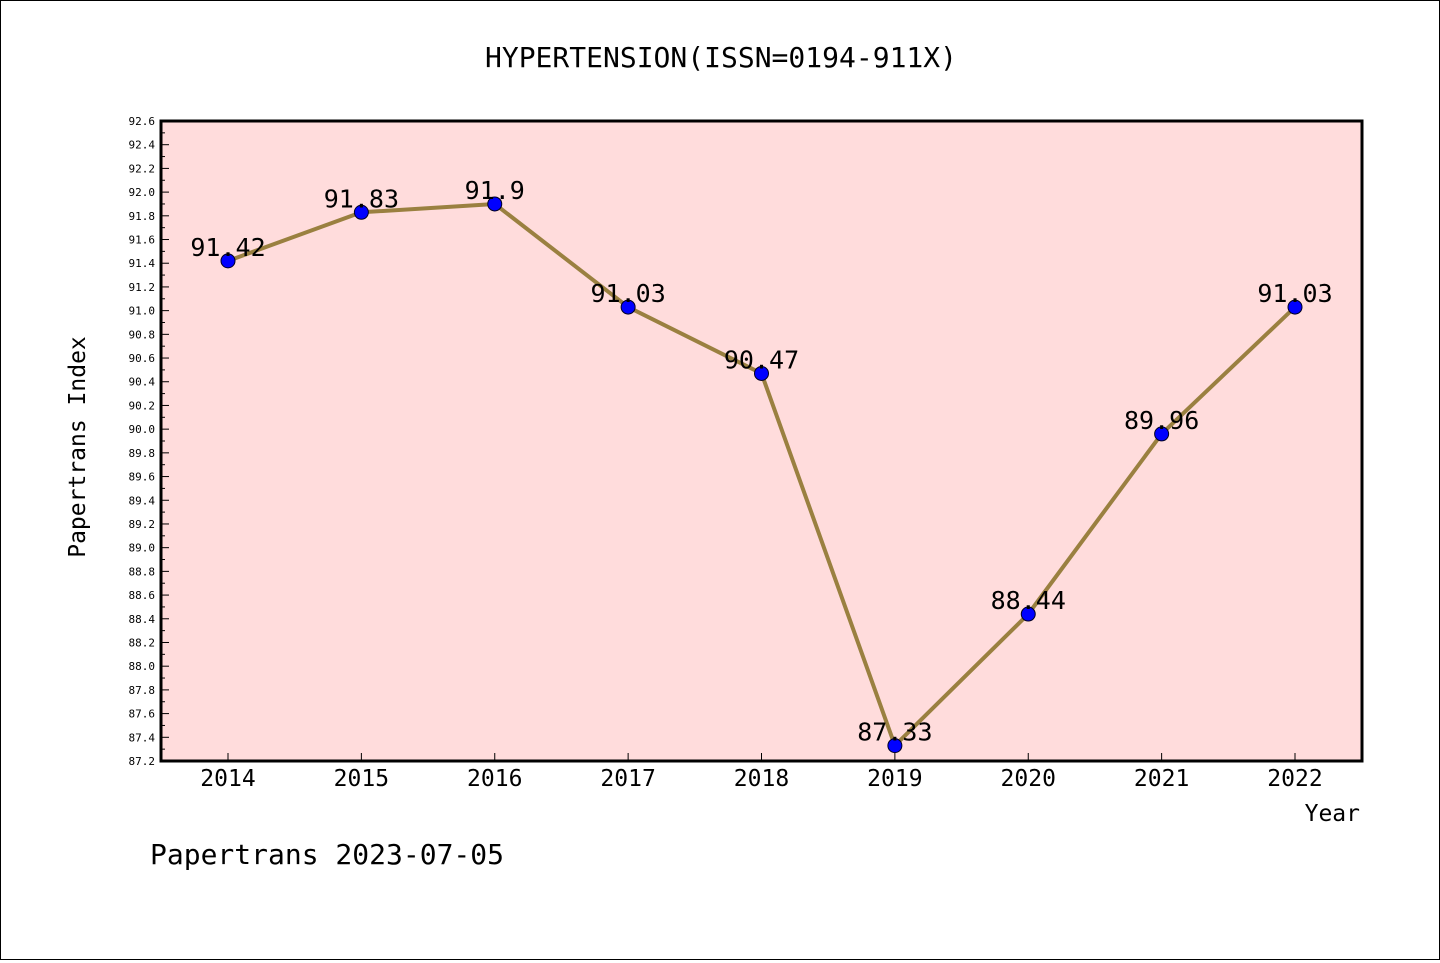 This screenshot has height=963, width=1440. Describe the element at coordinates (361, 198) in the screenshot. I see `data-label: 91.83` at that location.